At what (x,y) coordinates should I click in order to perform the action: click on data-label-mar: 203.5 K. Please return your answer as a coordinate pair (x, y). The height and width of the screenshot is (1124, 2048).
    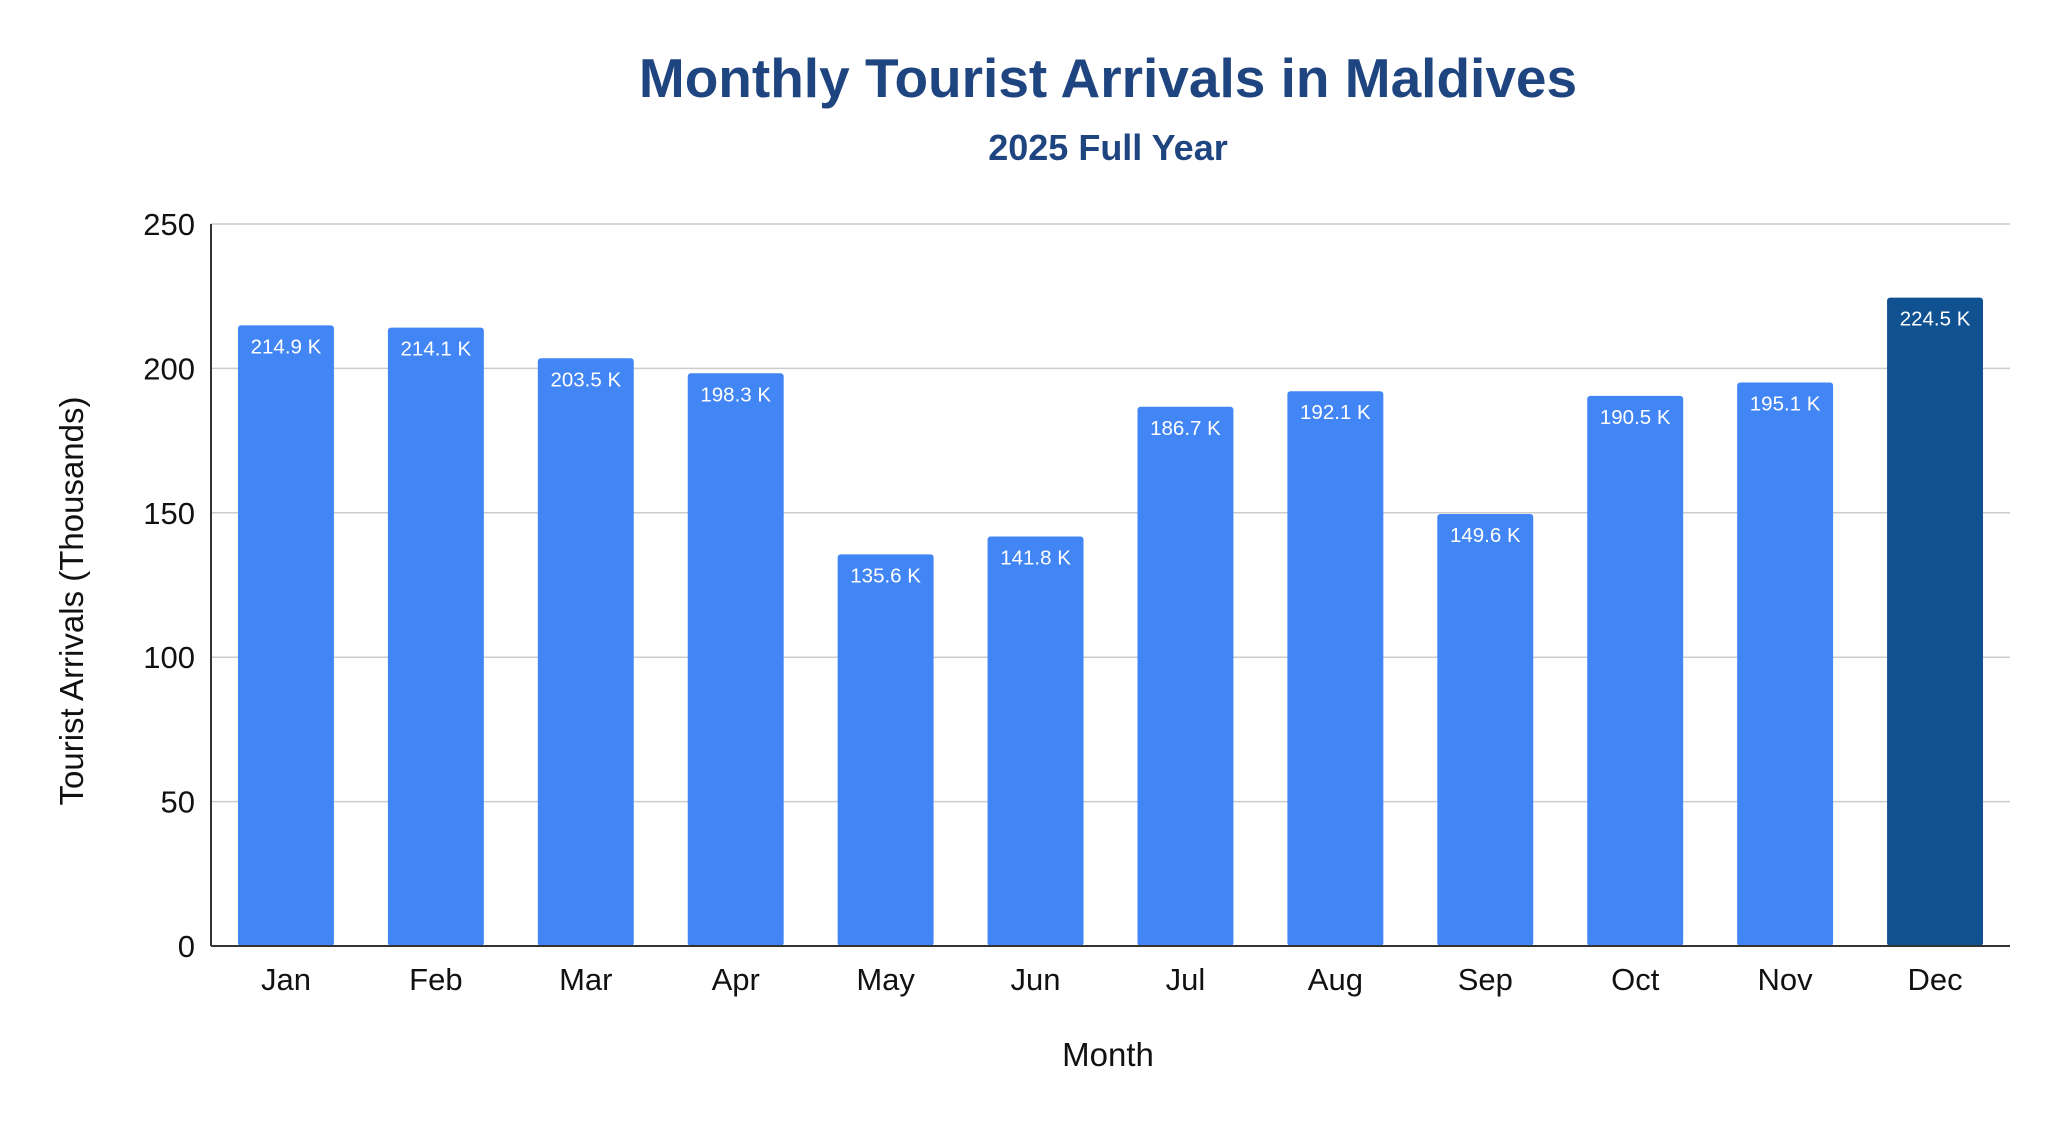
    Looking at the image, I should click on (585, 379).